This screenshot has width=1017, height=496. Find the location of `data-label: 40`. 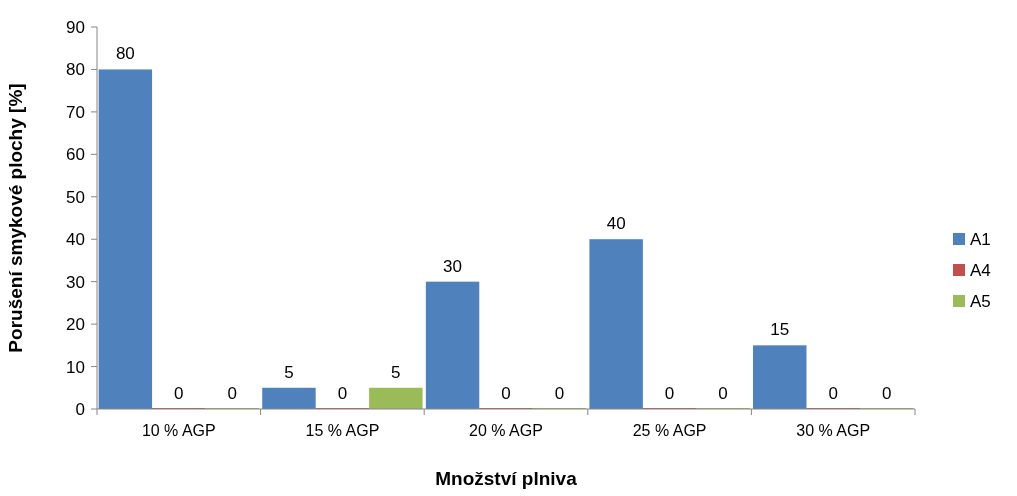

data-label: 40 is located at coordinates (616, 224).